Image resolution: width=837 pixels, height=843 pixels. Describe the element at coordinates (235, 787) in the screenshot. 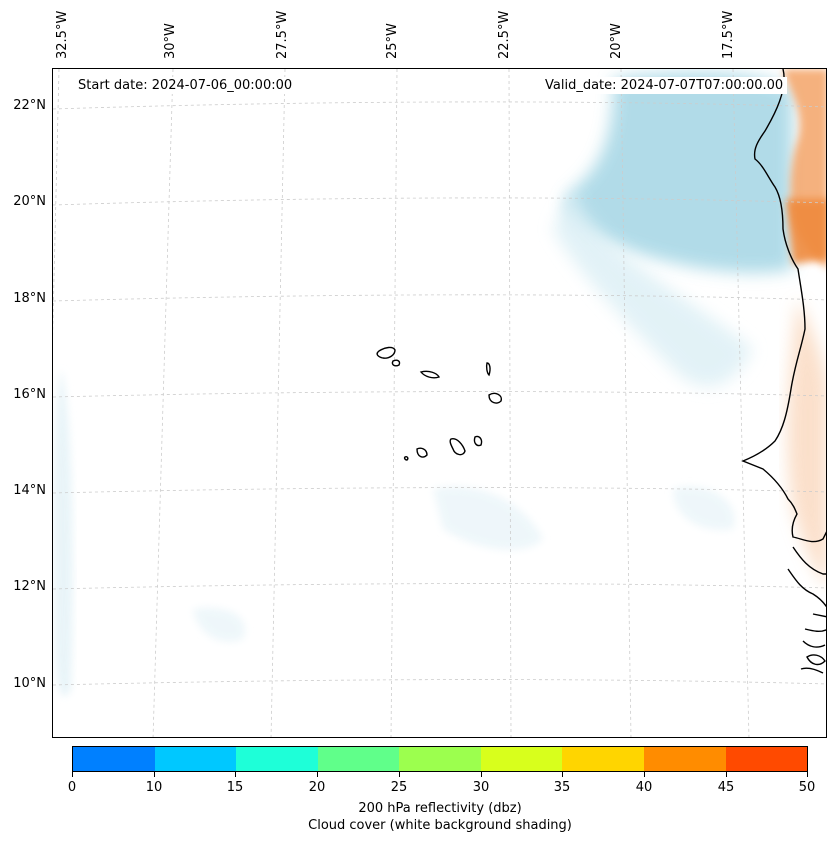

I see `colorbar-tick-label: 15` at that location.